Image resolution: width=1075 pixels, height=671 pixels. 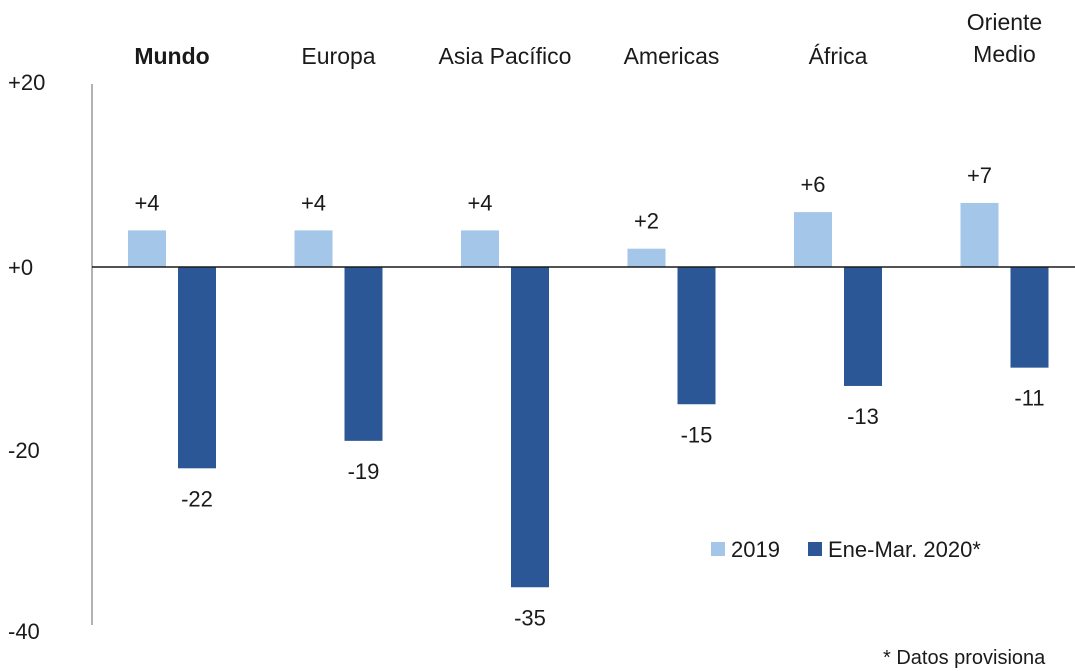 What do you see at coordinates (863, 416) in the screenshot?
I see `data-label: -13` at bounding box center [863, 416].